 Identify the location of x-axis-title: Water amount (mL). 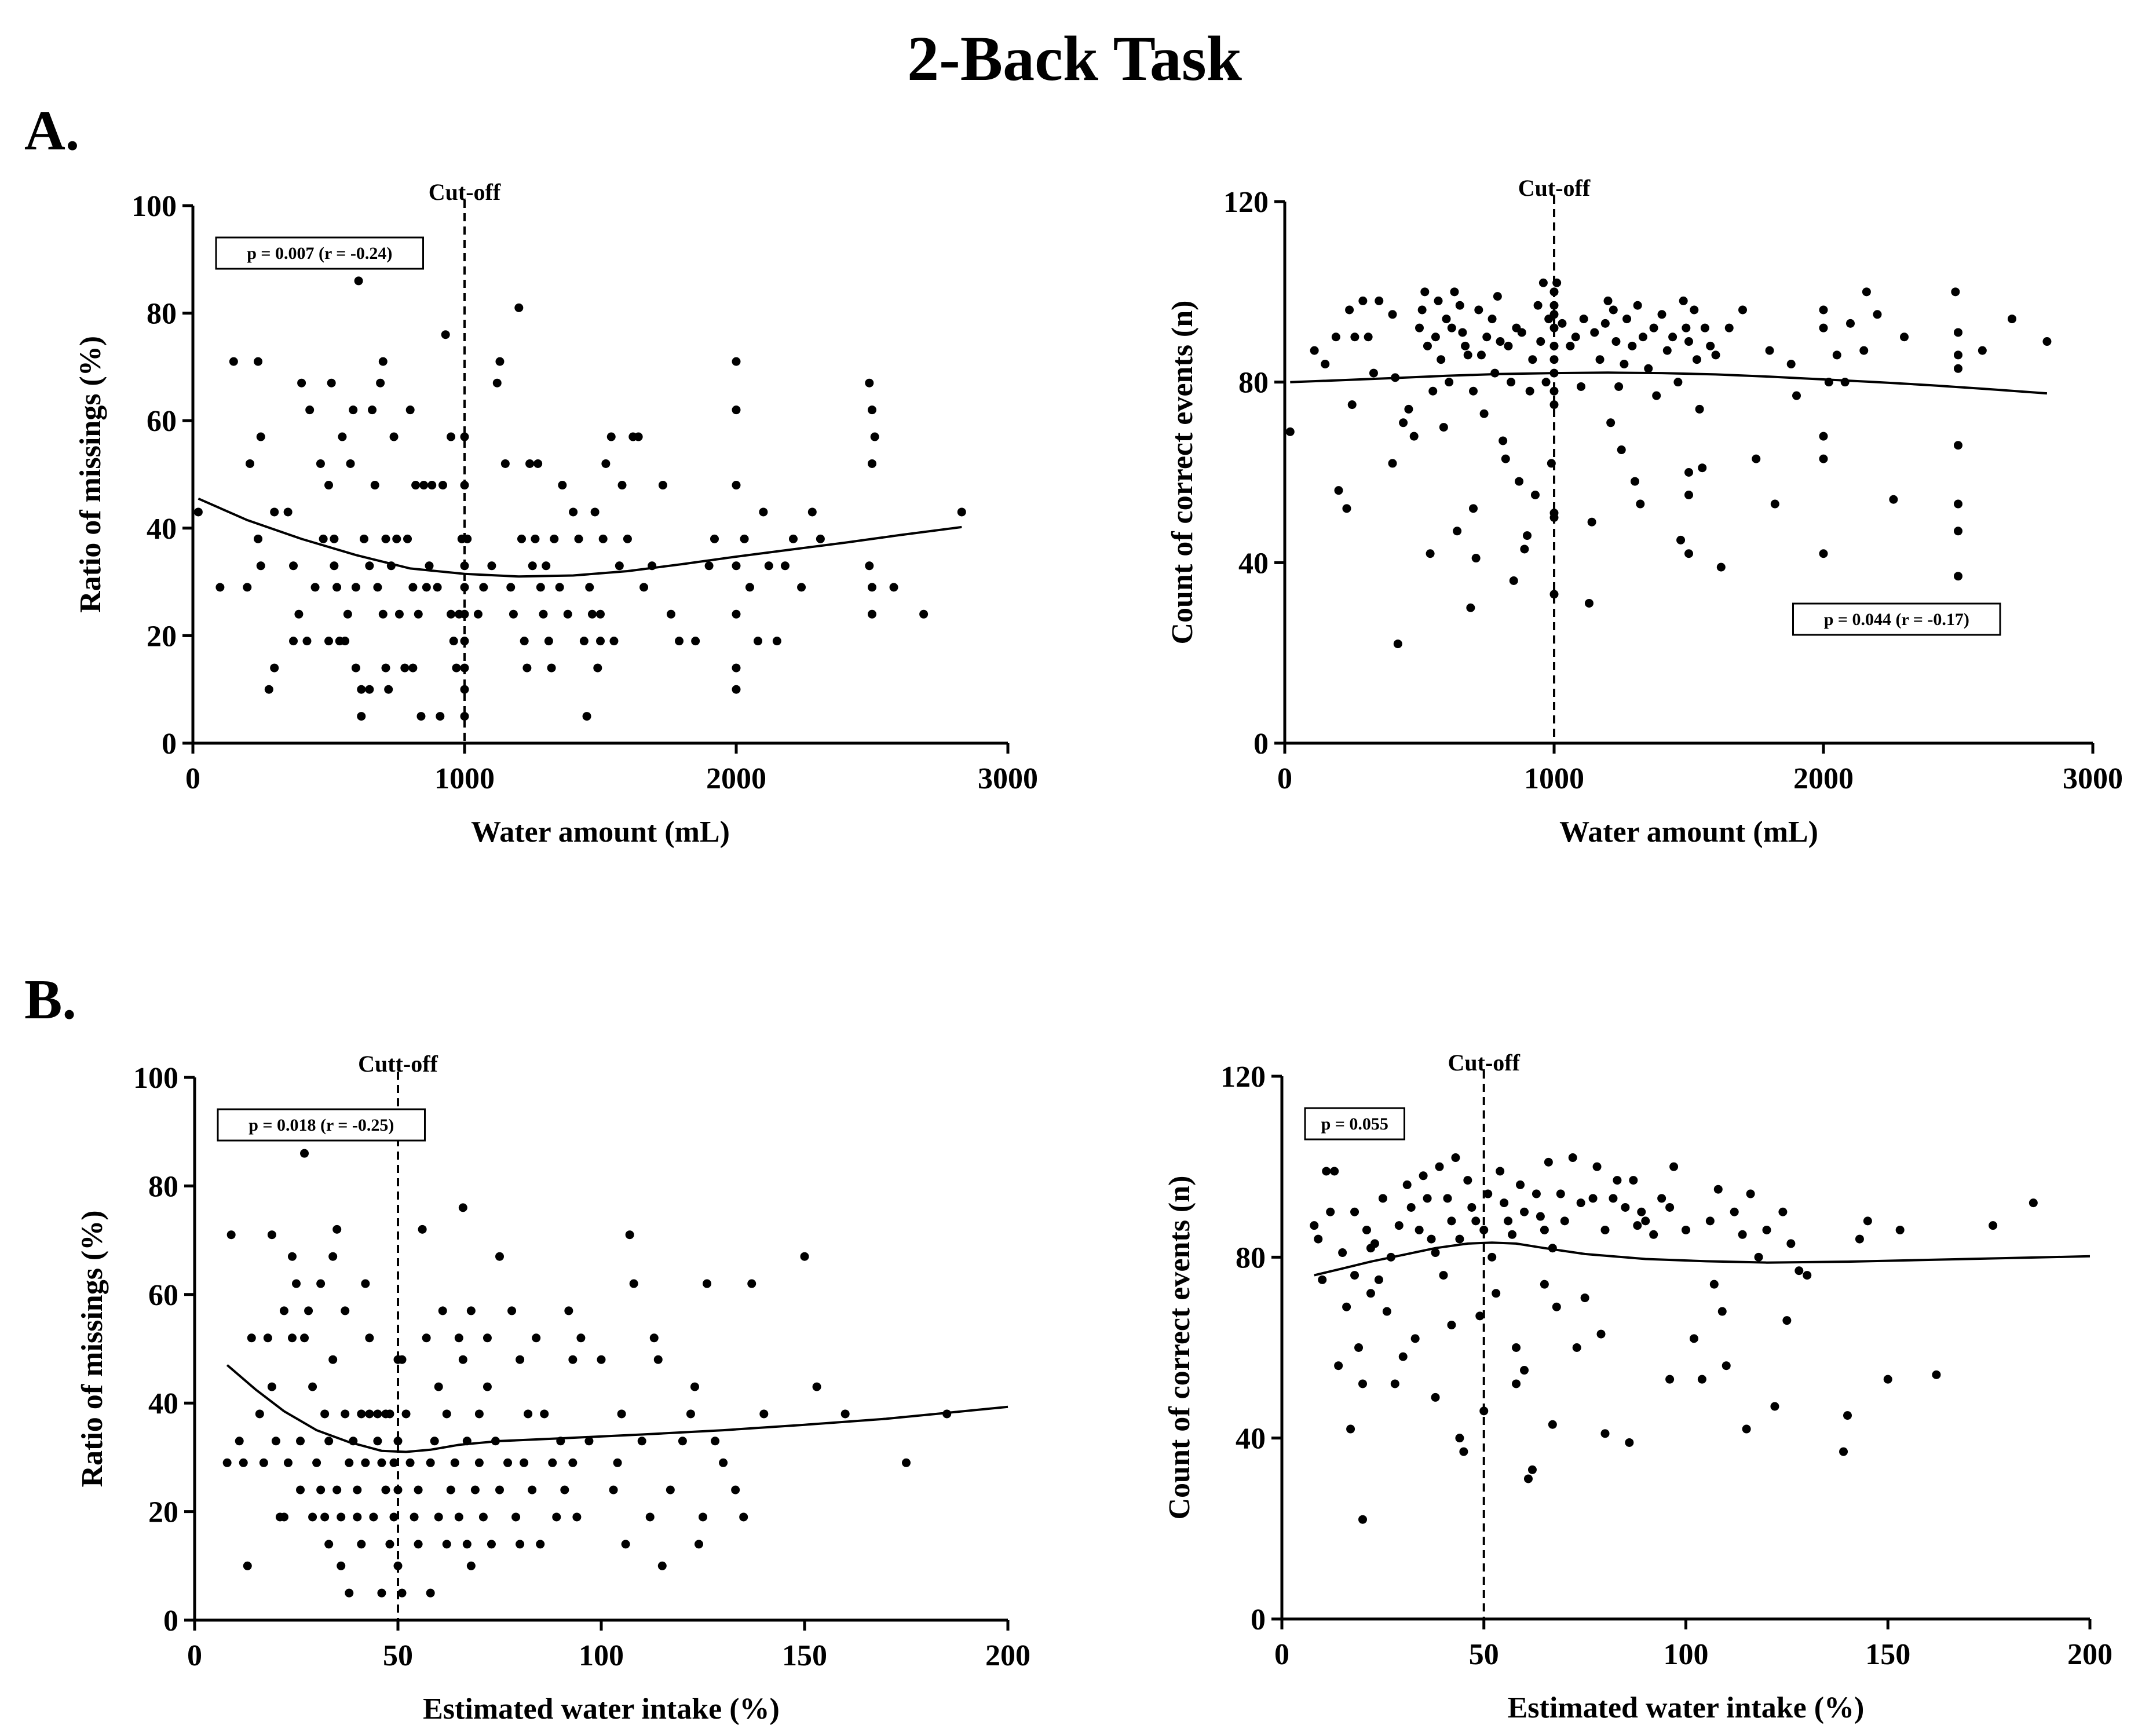
(600, 832).